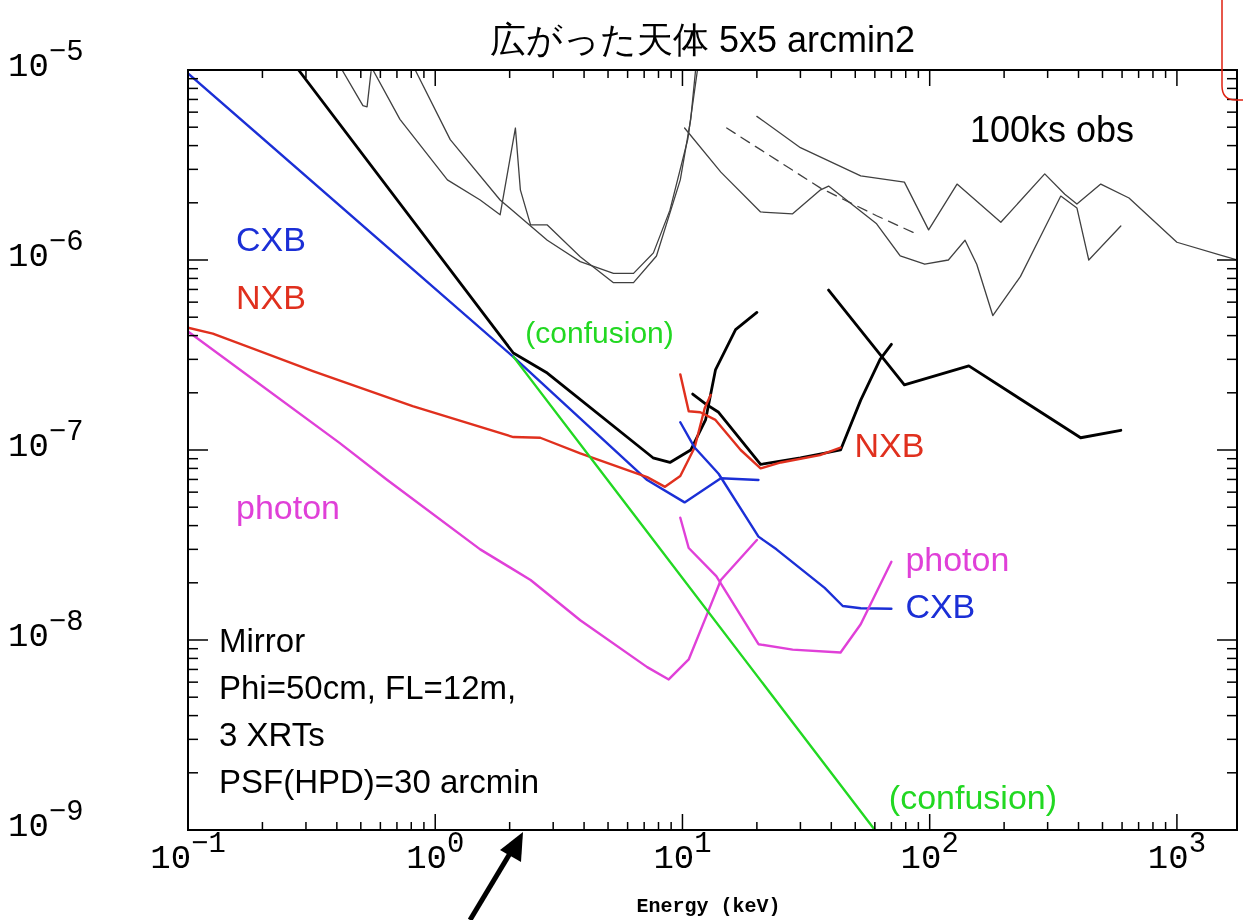 The width and height of the screenshot is (1243, 920). Describe the element at coordinates (682, 852) in the screenshot. I see `x-tick-label: 10$^{1}$` at that location.